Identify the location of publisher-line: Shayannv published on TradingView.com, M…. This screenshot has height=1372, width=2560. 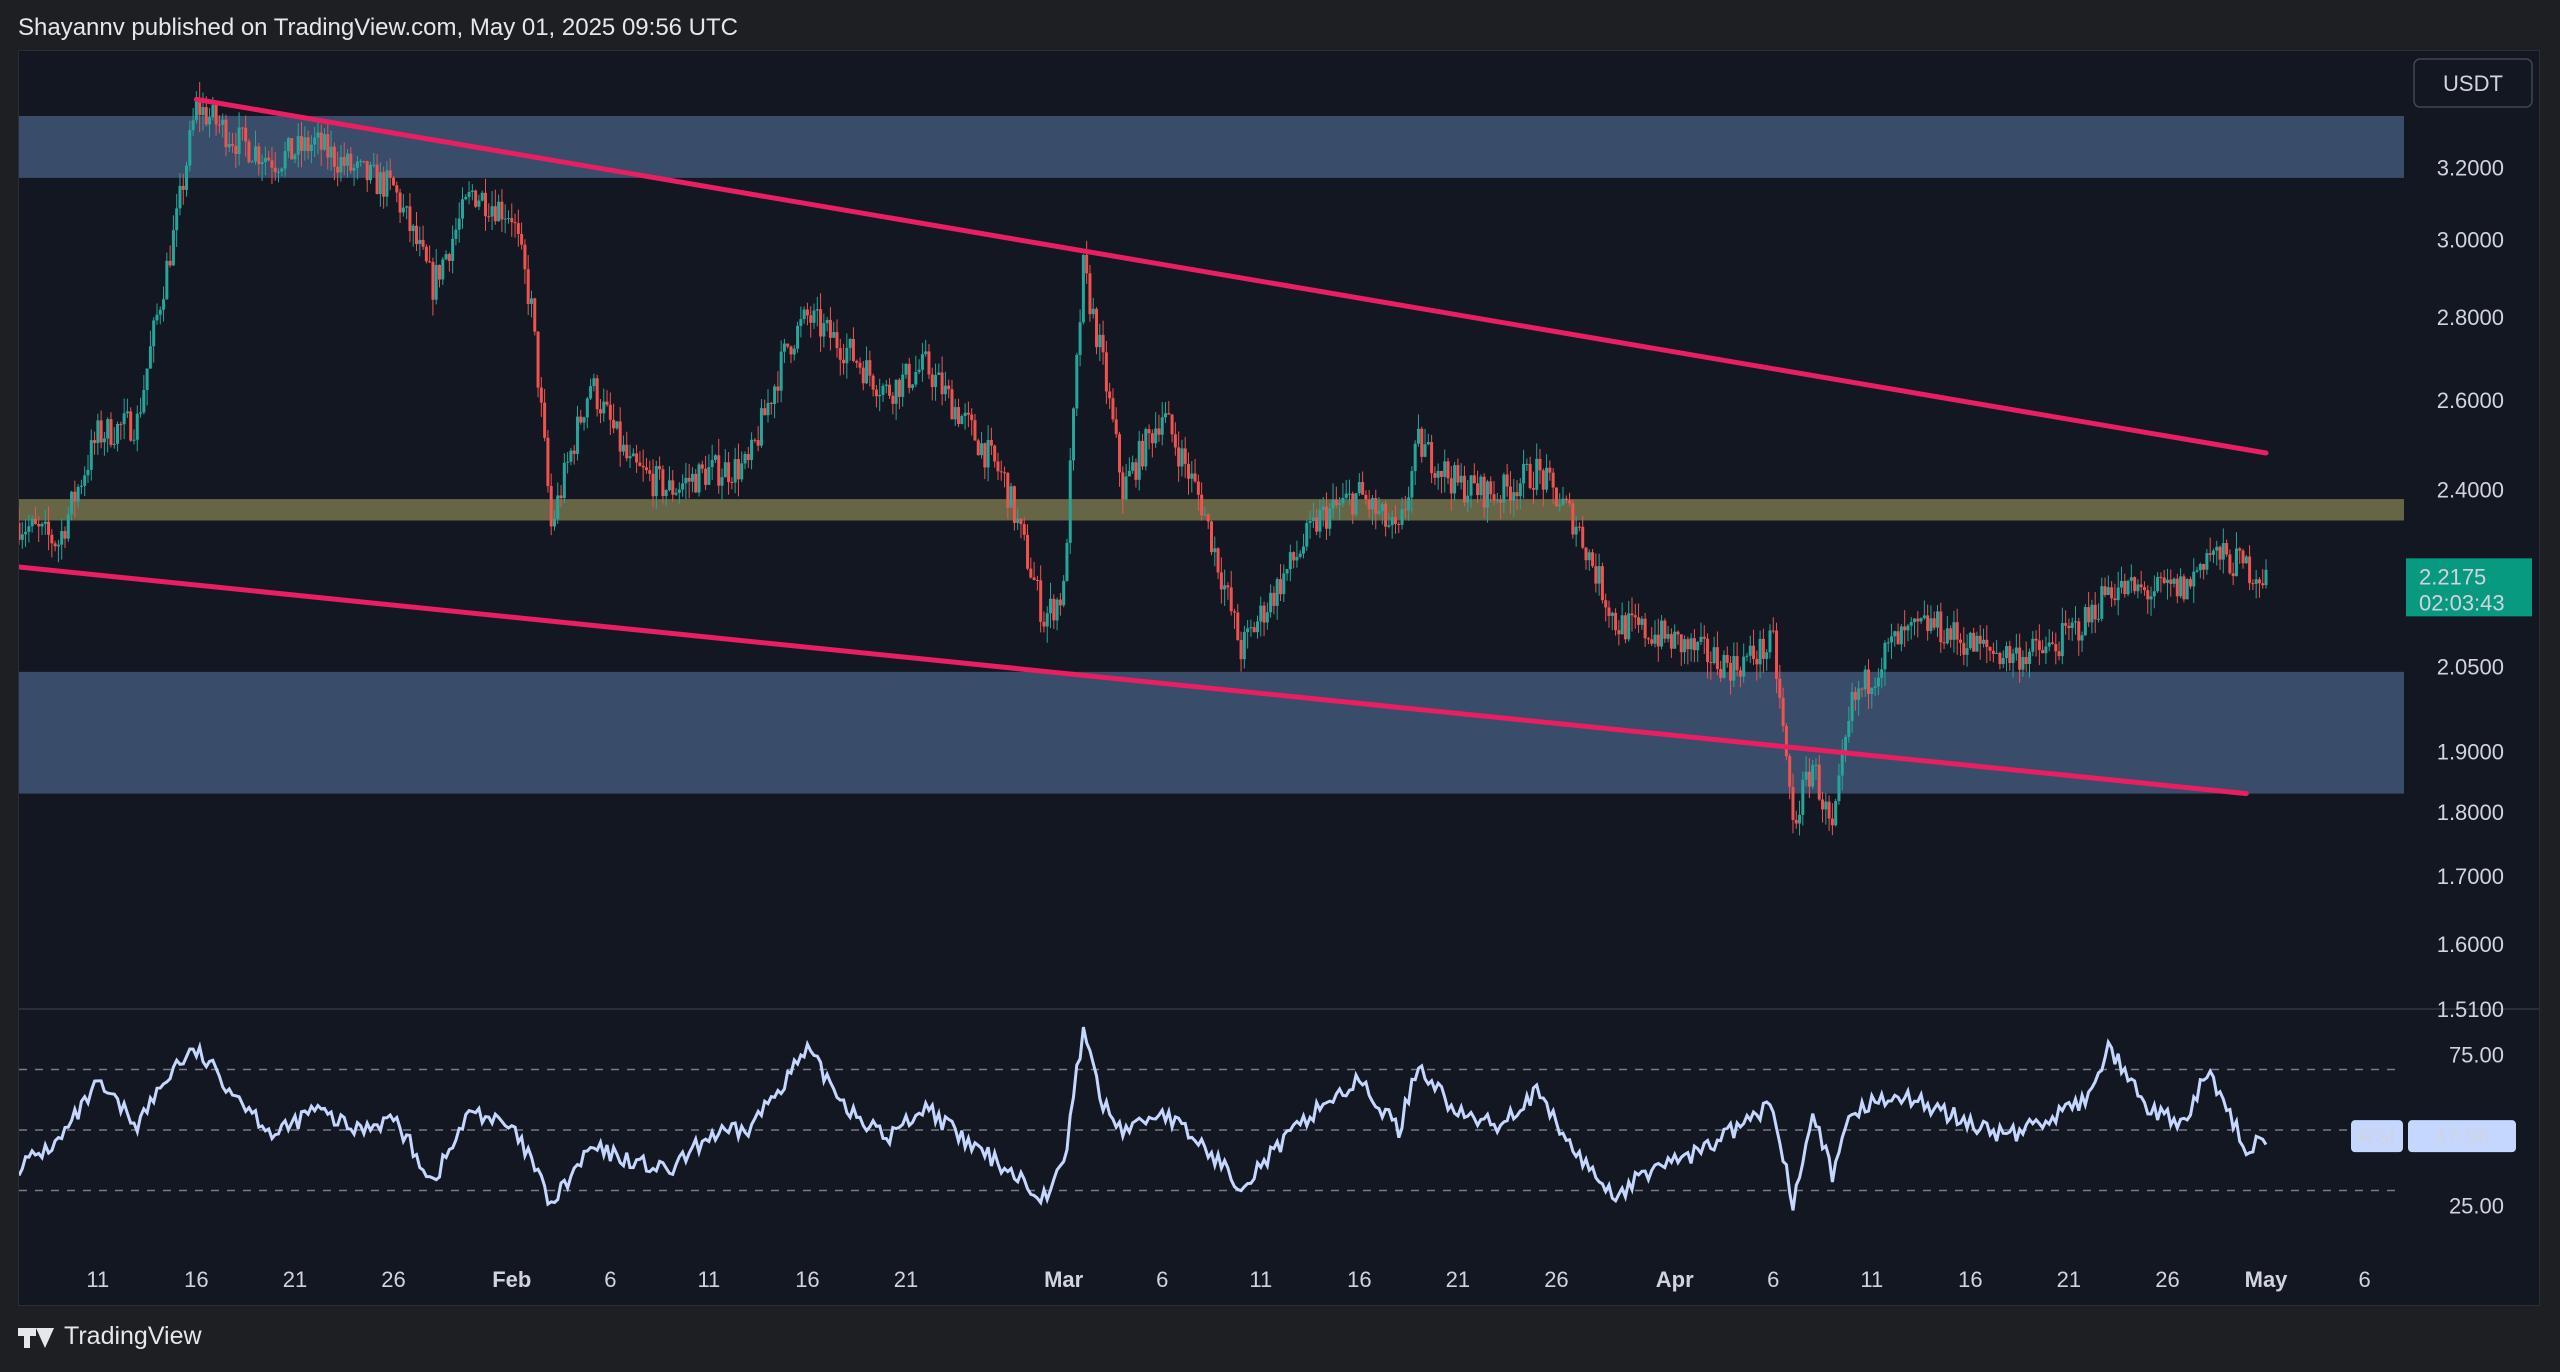
(378, 27).